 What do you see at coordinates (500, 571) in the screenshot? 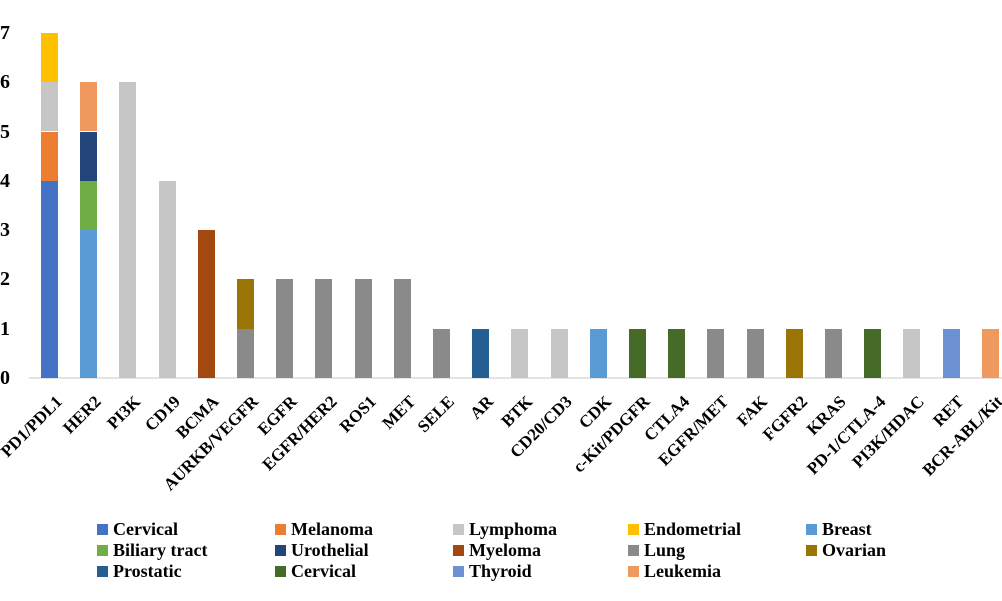
I see `legend-label: Thyroid` at bounding box center [500, 571].